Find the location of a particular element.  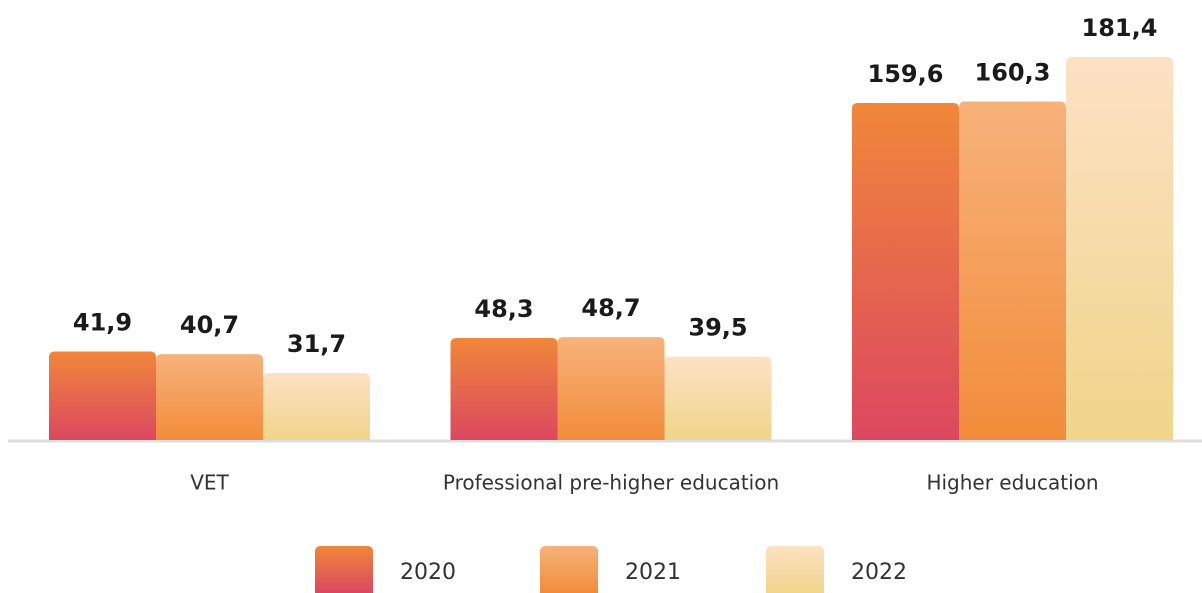

value-label: 181,4 is located at coordinates (1120, 28).